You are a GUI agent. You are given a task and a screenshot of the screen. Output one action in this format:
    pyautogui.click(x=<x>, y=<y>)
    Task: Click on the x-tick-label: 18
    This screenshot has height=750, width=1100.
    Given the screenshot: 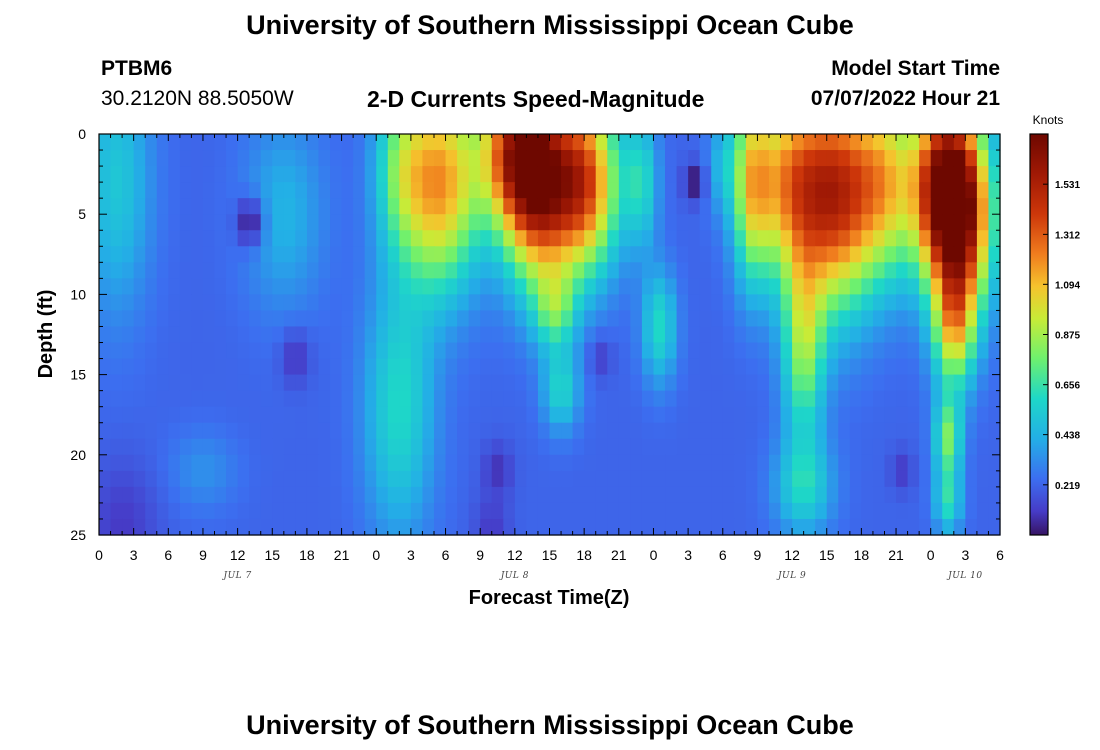 What is the action you would take?
    pyautogui.click(x=862, y=555)
    